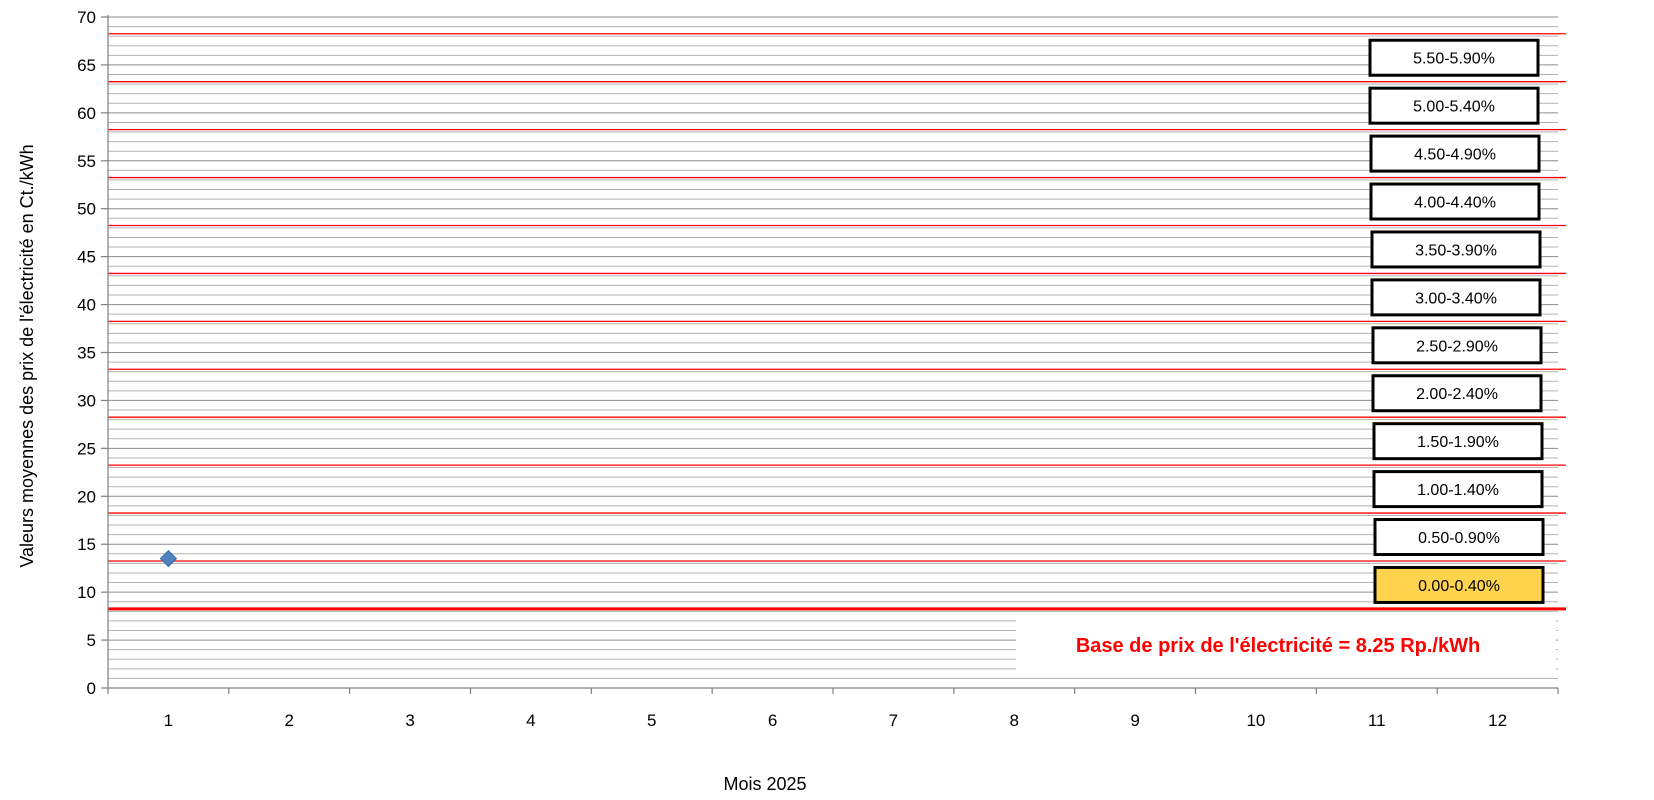 This screenshot has height=800, width=1654. I want to click on band-label-text: 3.00-3.40%, so click(1456, 298).